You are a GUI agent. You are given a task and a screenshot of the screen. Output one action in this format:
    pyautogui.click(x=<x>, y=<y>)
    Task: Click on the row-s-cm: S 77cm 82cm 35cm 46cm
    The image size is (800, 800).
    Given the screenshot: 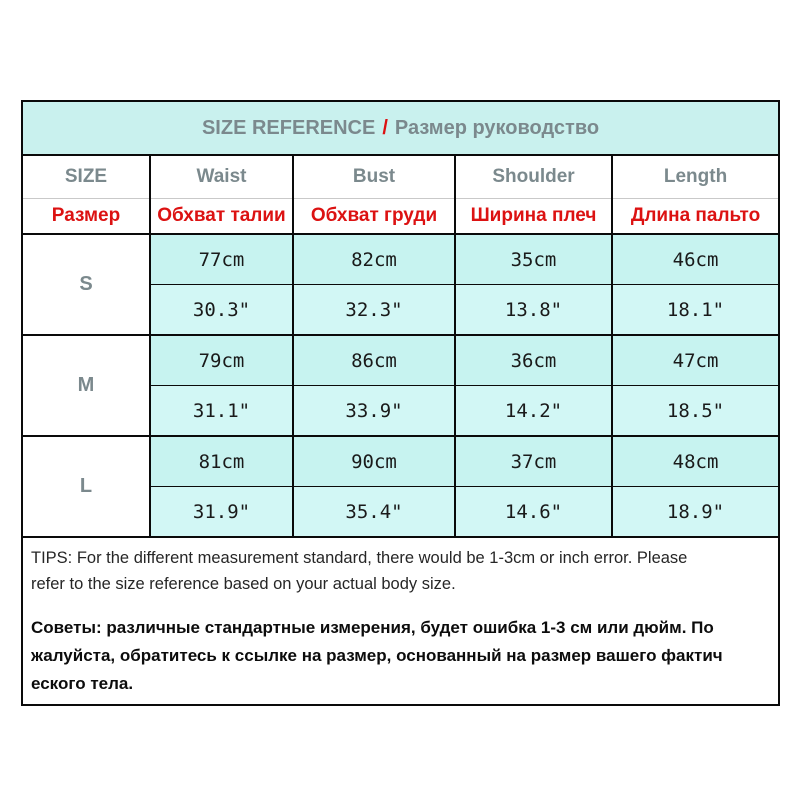 What is the action you would take?
    pyautogui.click(x=401, y=284)
    